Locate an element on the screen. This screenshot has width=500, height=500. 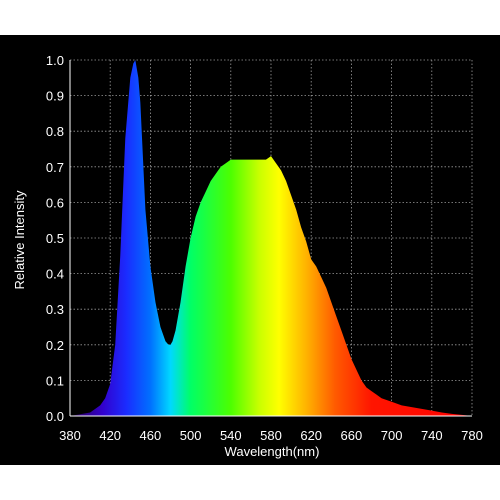
y-tick-label: 0.4 is located at coordinates (55, 274).